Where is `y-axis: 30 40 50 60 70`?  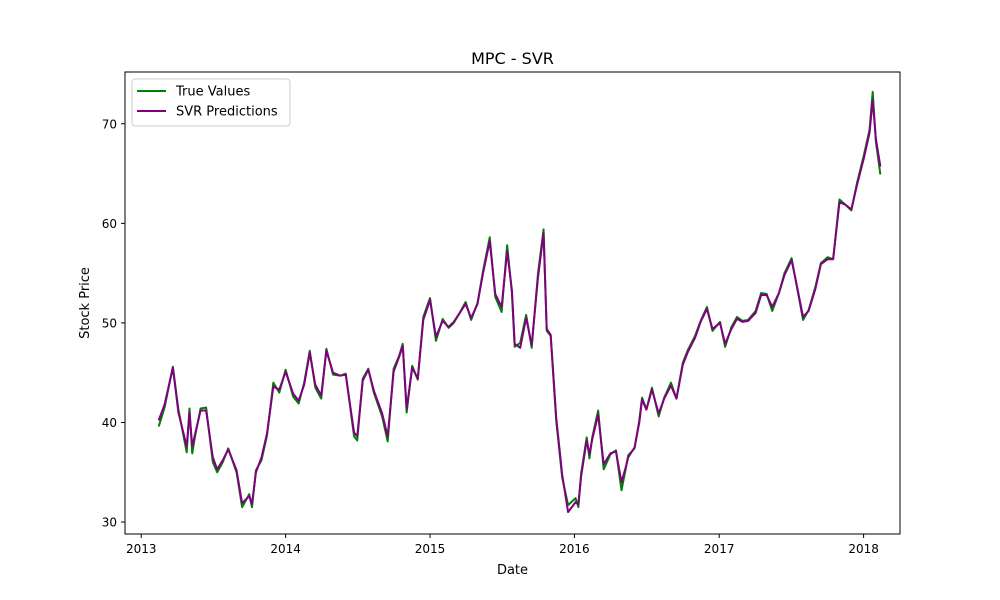
y-axis: 30 40 50 60 70 is located at coordinates (113, 323).